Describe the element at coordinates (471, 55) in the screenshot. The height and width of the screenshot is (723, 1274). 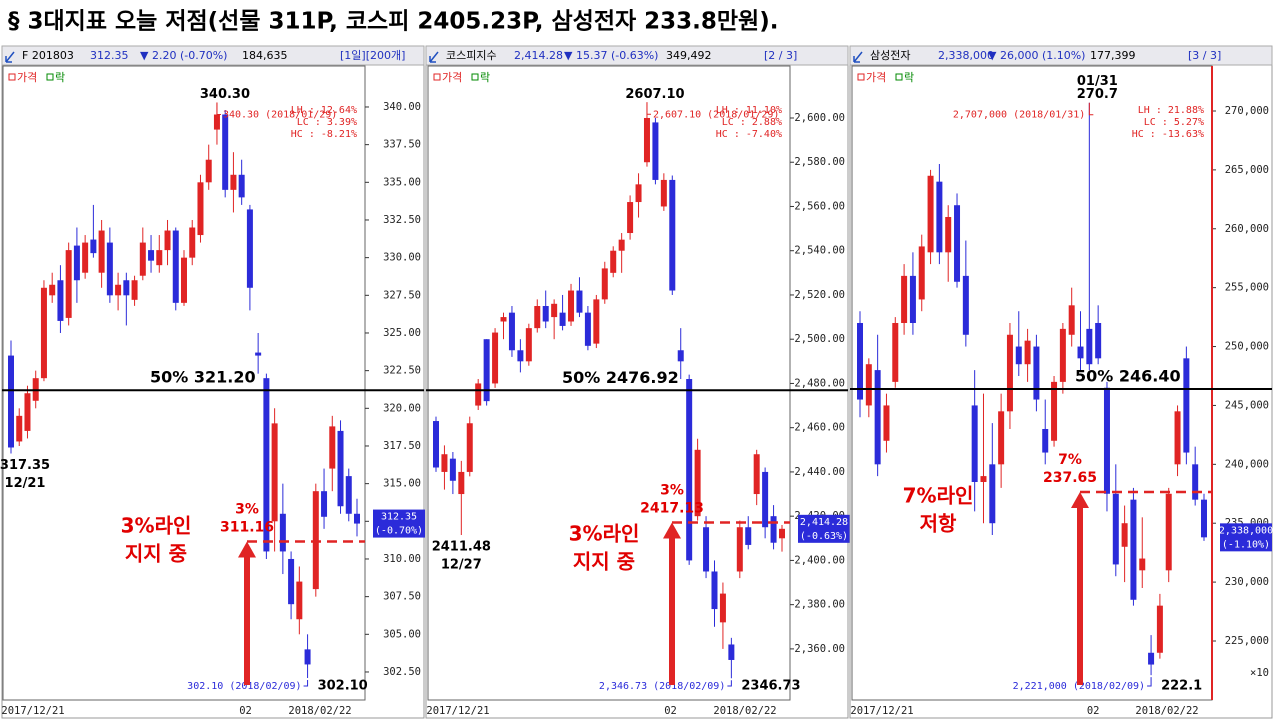
I see `header-field: 코스피지수` at that location.